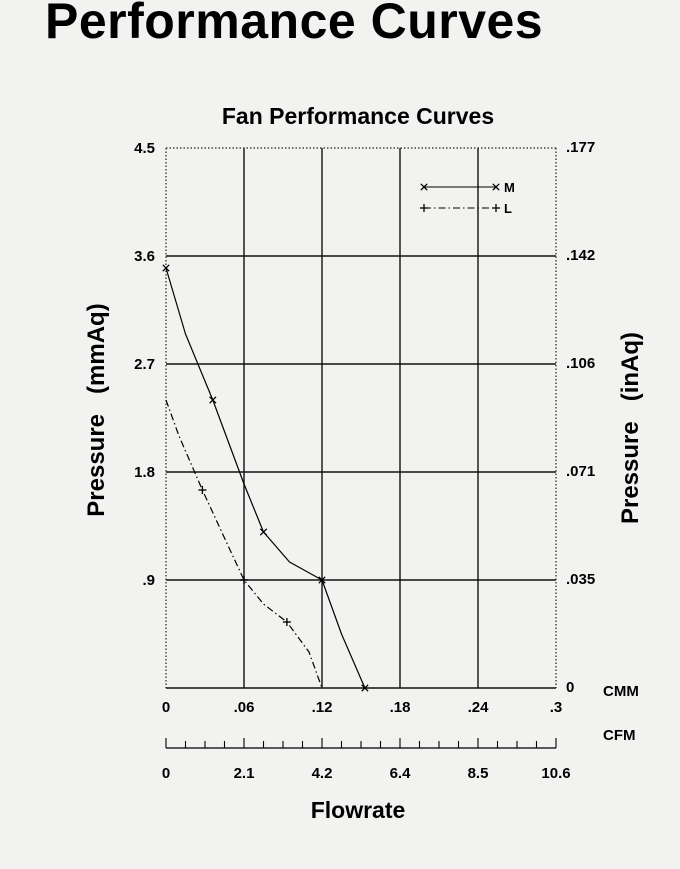  Describe the element at coordinates (362, 707) in the screenshot. I see `x-tick-labels: 0 .06 .12 .18 .24 .3` at that location.